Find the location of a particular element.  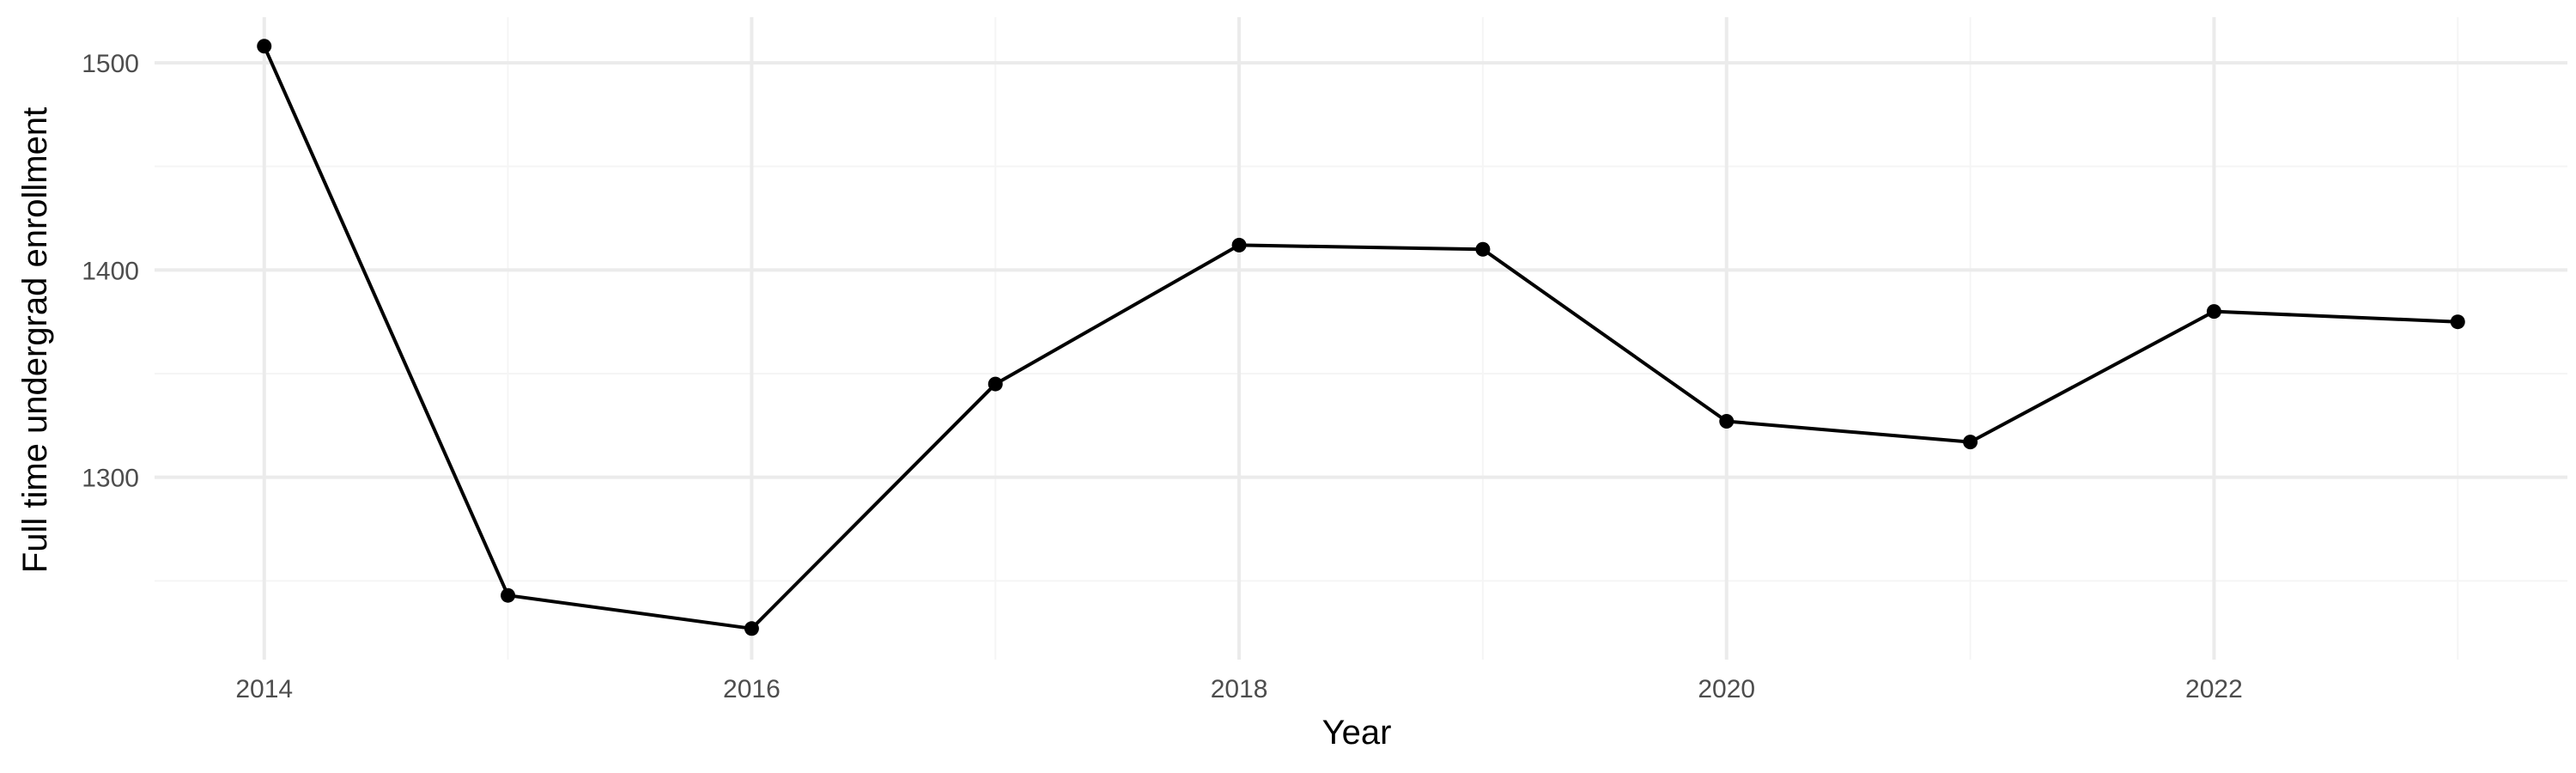

x-axis-tick-labels: 2014 2016 2018 2020 2022 is located at coordinates (1239, 689).